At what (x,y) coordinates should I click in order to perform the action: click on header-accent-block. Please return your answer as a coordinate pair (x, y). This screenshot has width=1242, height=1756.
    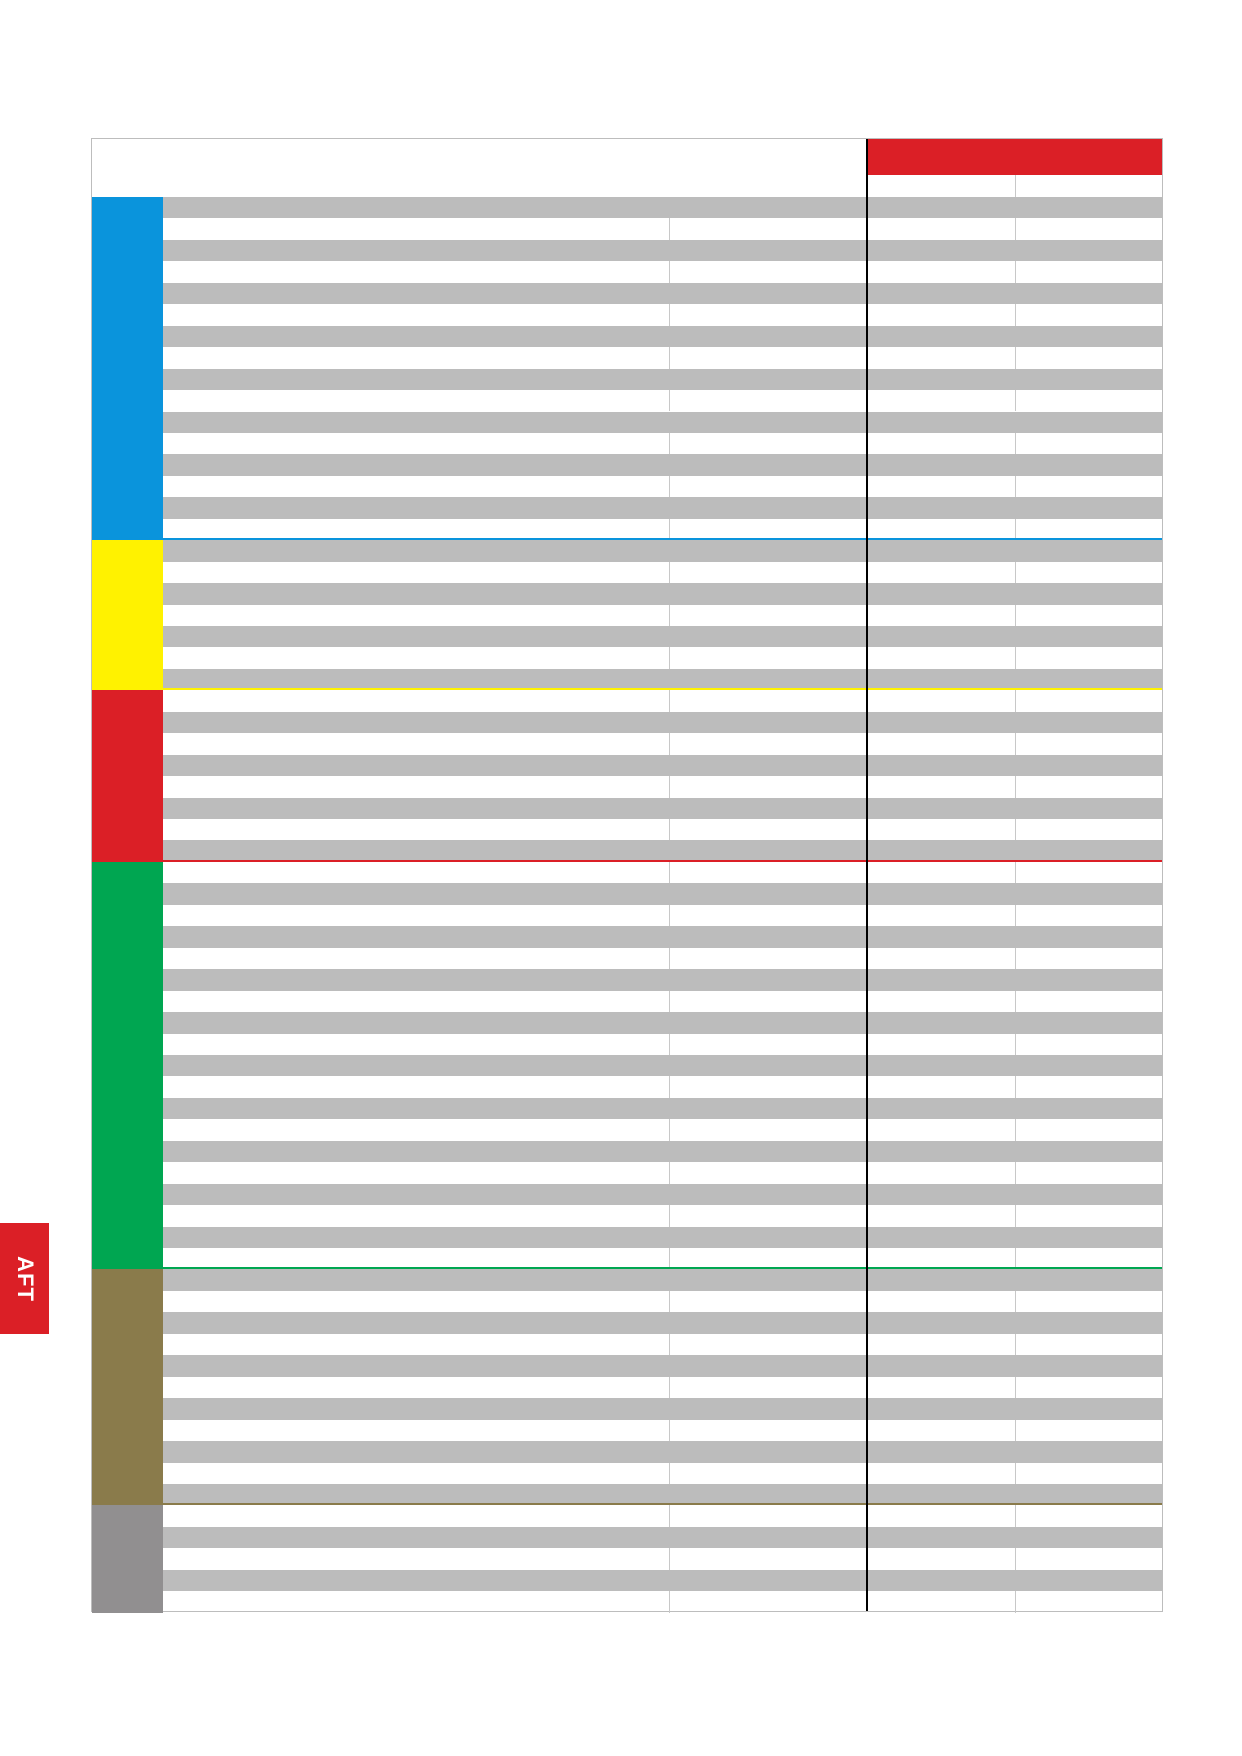
    Looking at the image, I should click on (1014, 157).